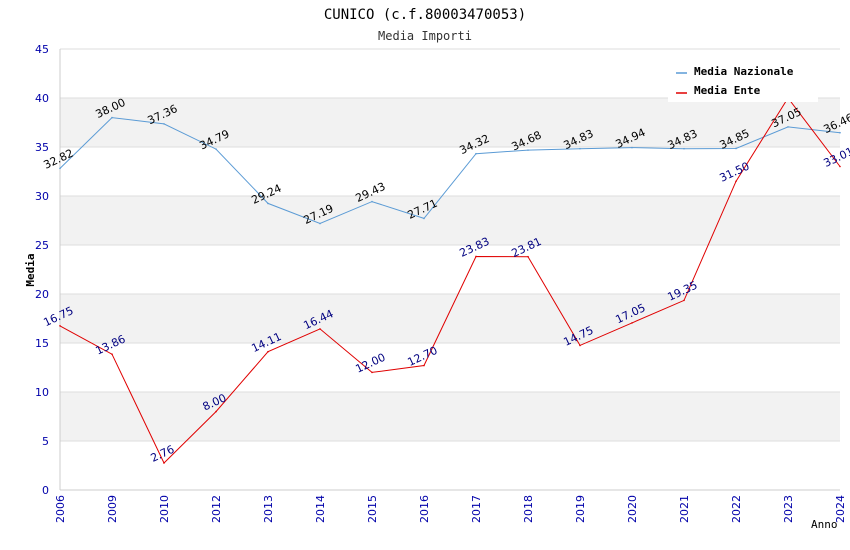 The image size is (850, 550). I want to click on x-tick-label: 2018, so click(528, 509).